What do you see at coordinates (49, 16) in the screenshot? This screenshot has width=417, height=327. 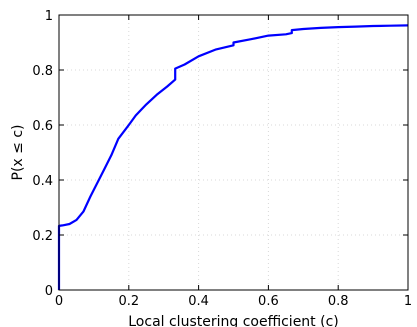 I see `y-tick-label: 1` at bounding box center [49, 16].